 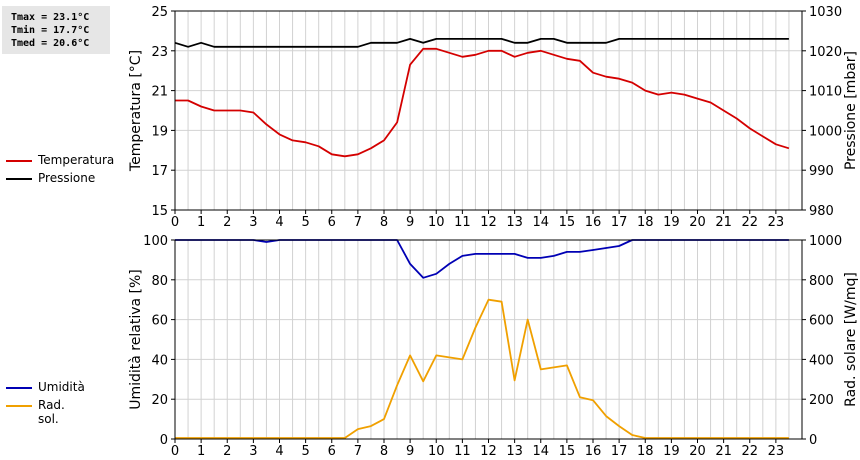 I want to click on legend-label-umidita: Umidità, so click(x=61, y=387).